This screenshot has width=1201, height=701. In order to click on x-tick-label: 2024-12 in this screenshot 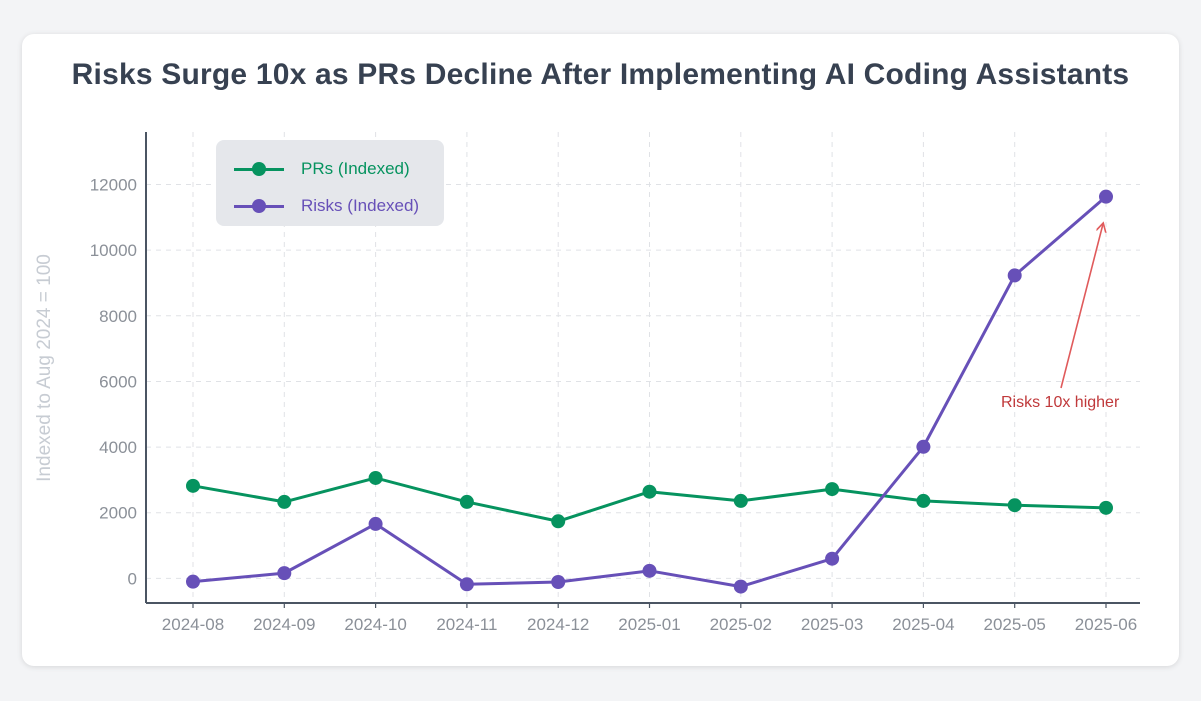, I will do `click(558, 624)`.